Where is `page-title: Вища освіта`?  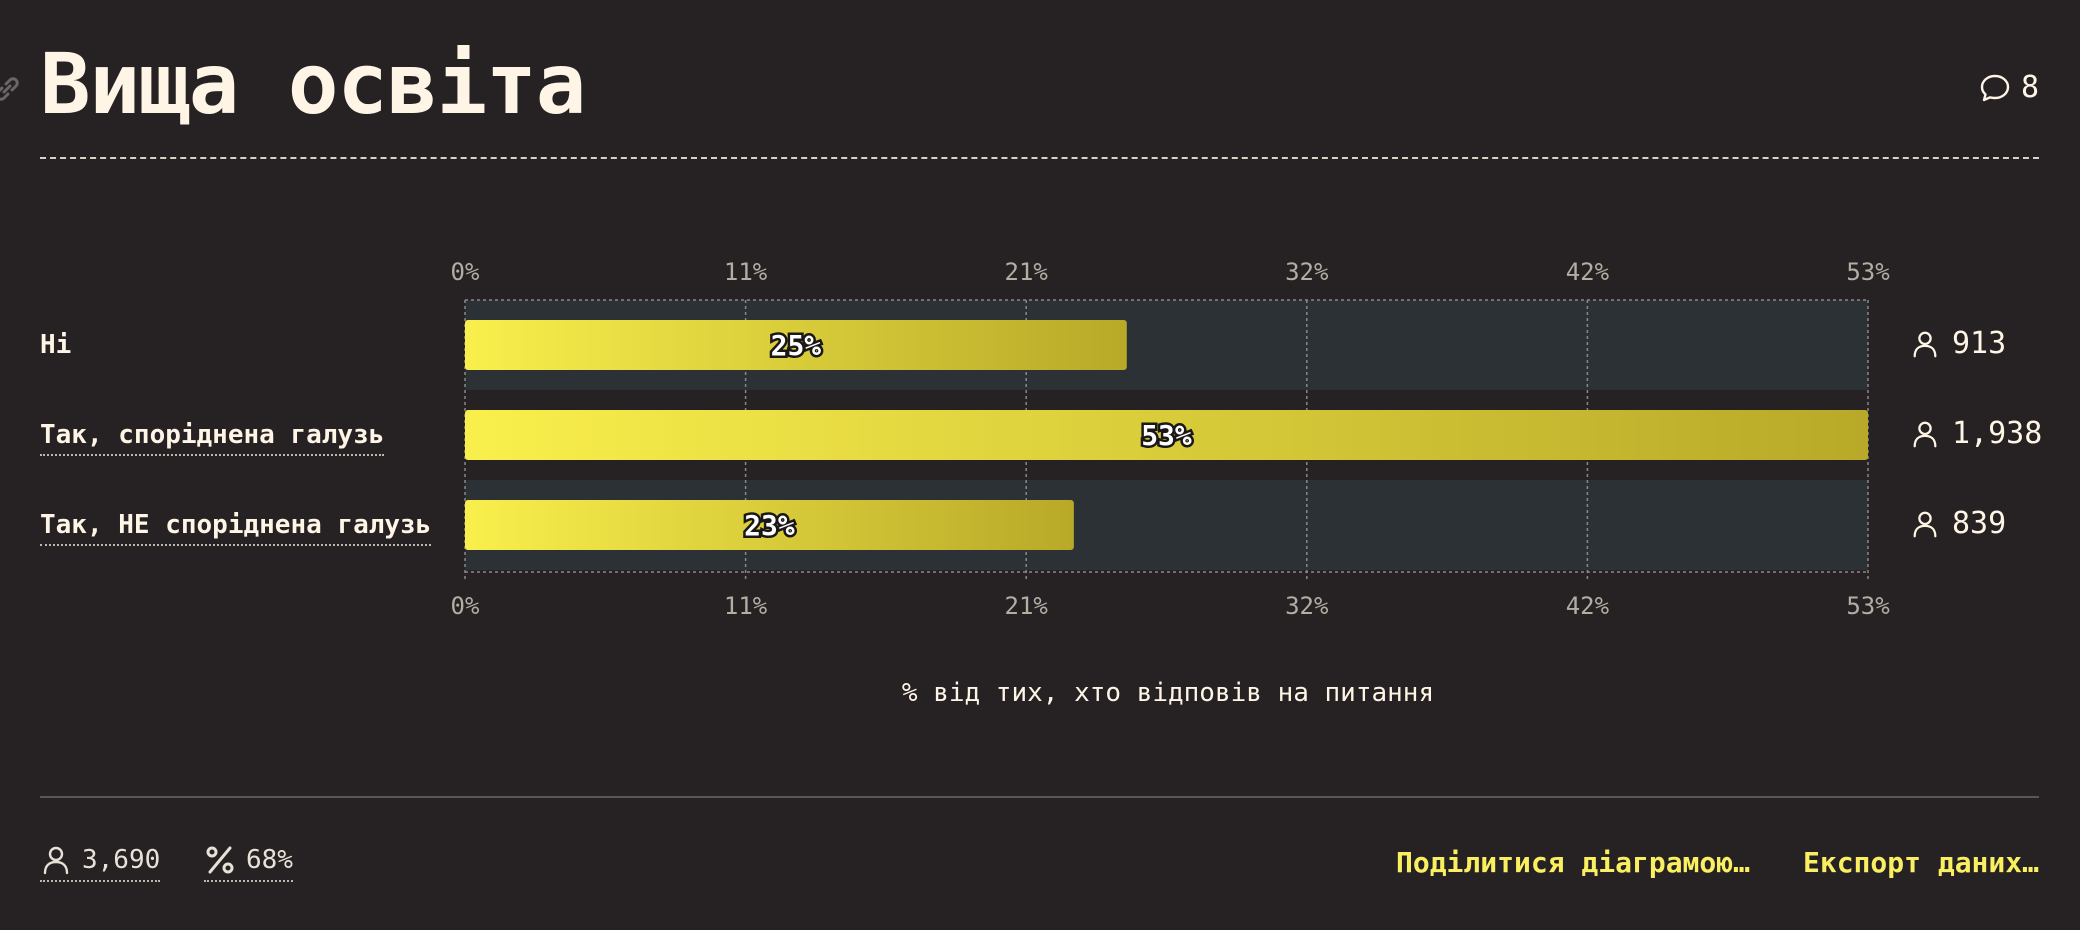
page-title: Вища освіта is located at coordinates (313, 84).